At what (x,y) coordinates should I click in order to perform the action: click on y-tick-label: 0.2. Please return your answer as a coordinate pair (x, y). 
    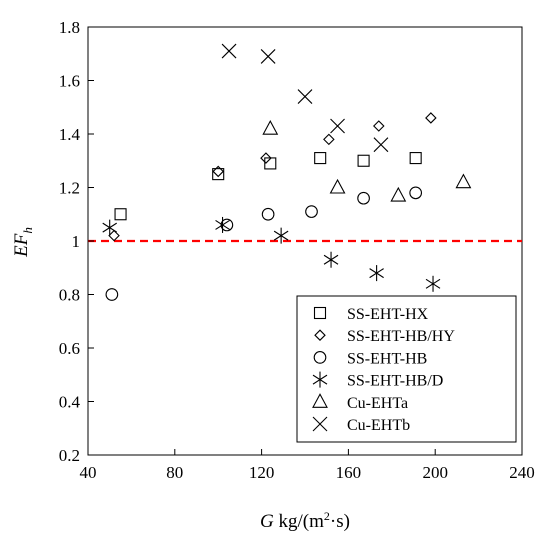
    Looking at the image, I should click on (69, 455).